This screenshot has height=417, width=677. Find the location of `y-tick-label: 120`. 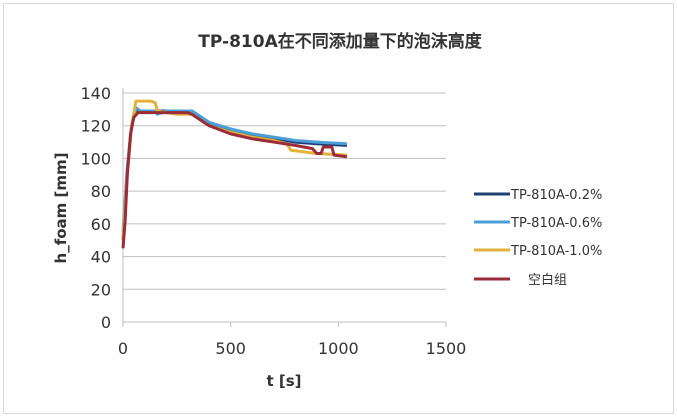

y-tick-label: 120 is located at coordinates (95, 126).